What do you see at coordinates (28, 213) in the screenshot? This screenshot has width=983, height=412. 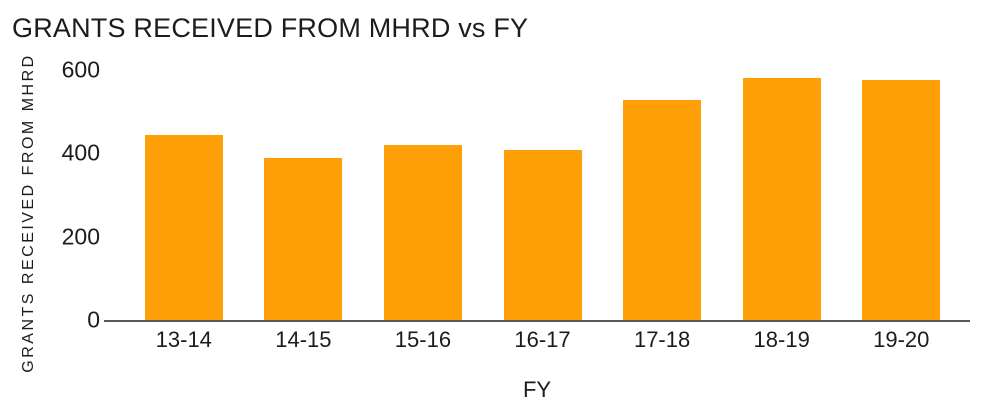 I see `y-axis-title: GRANTS RECEIVED FROM MHRD` at bounding box center [28, 213].